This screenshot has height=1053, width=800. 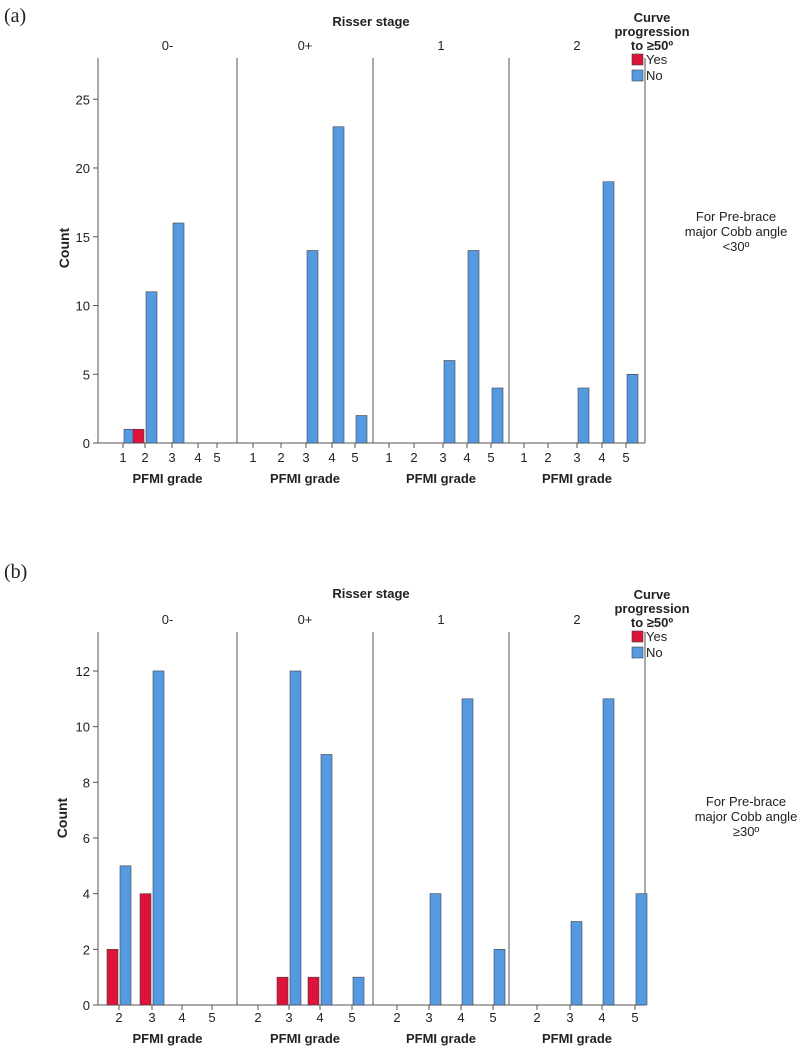 I want to click on facet-0+: 0+ 1 2 3 4 5 PFMI grade, so click(x=305, y=262).